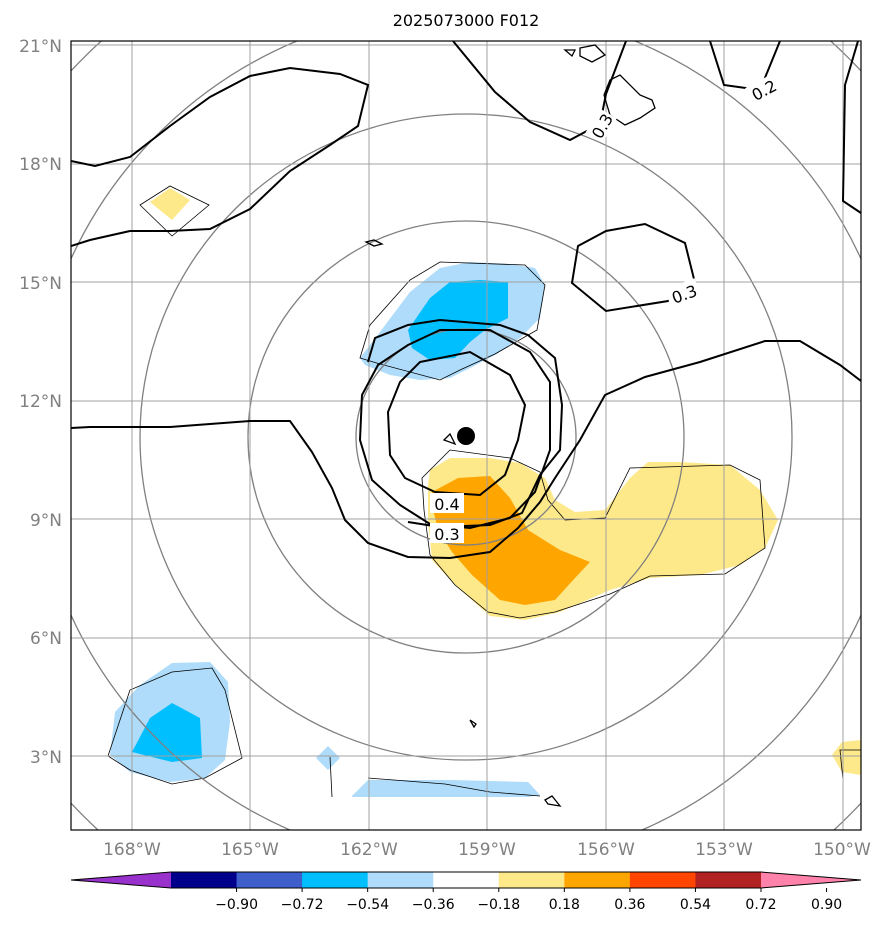 The height and width of the screenshot is (928, 889). I want to click on lon-label: 165°W, so click(250, 850).